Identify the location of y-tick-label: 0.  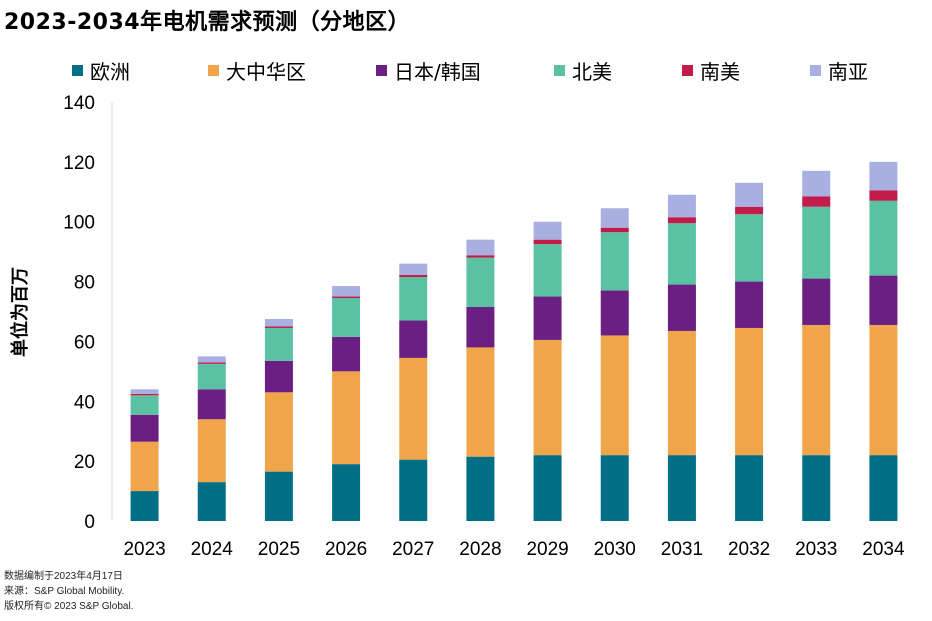
(89, 522).